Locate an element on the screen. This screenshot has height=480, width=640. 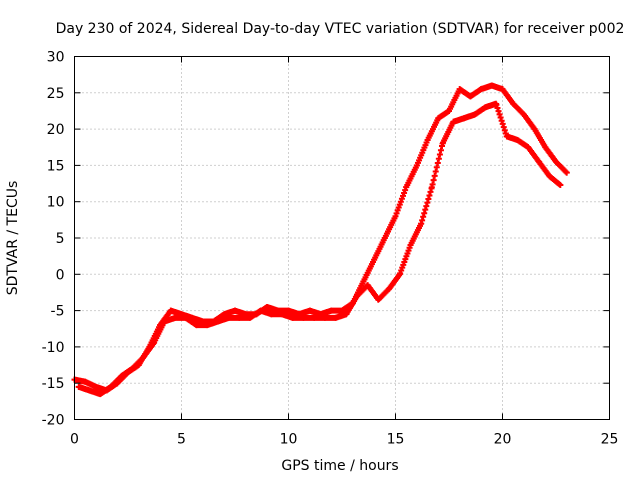
x-tick-label: 25 is located at coordinates (610, 440).